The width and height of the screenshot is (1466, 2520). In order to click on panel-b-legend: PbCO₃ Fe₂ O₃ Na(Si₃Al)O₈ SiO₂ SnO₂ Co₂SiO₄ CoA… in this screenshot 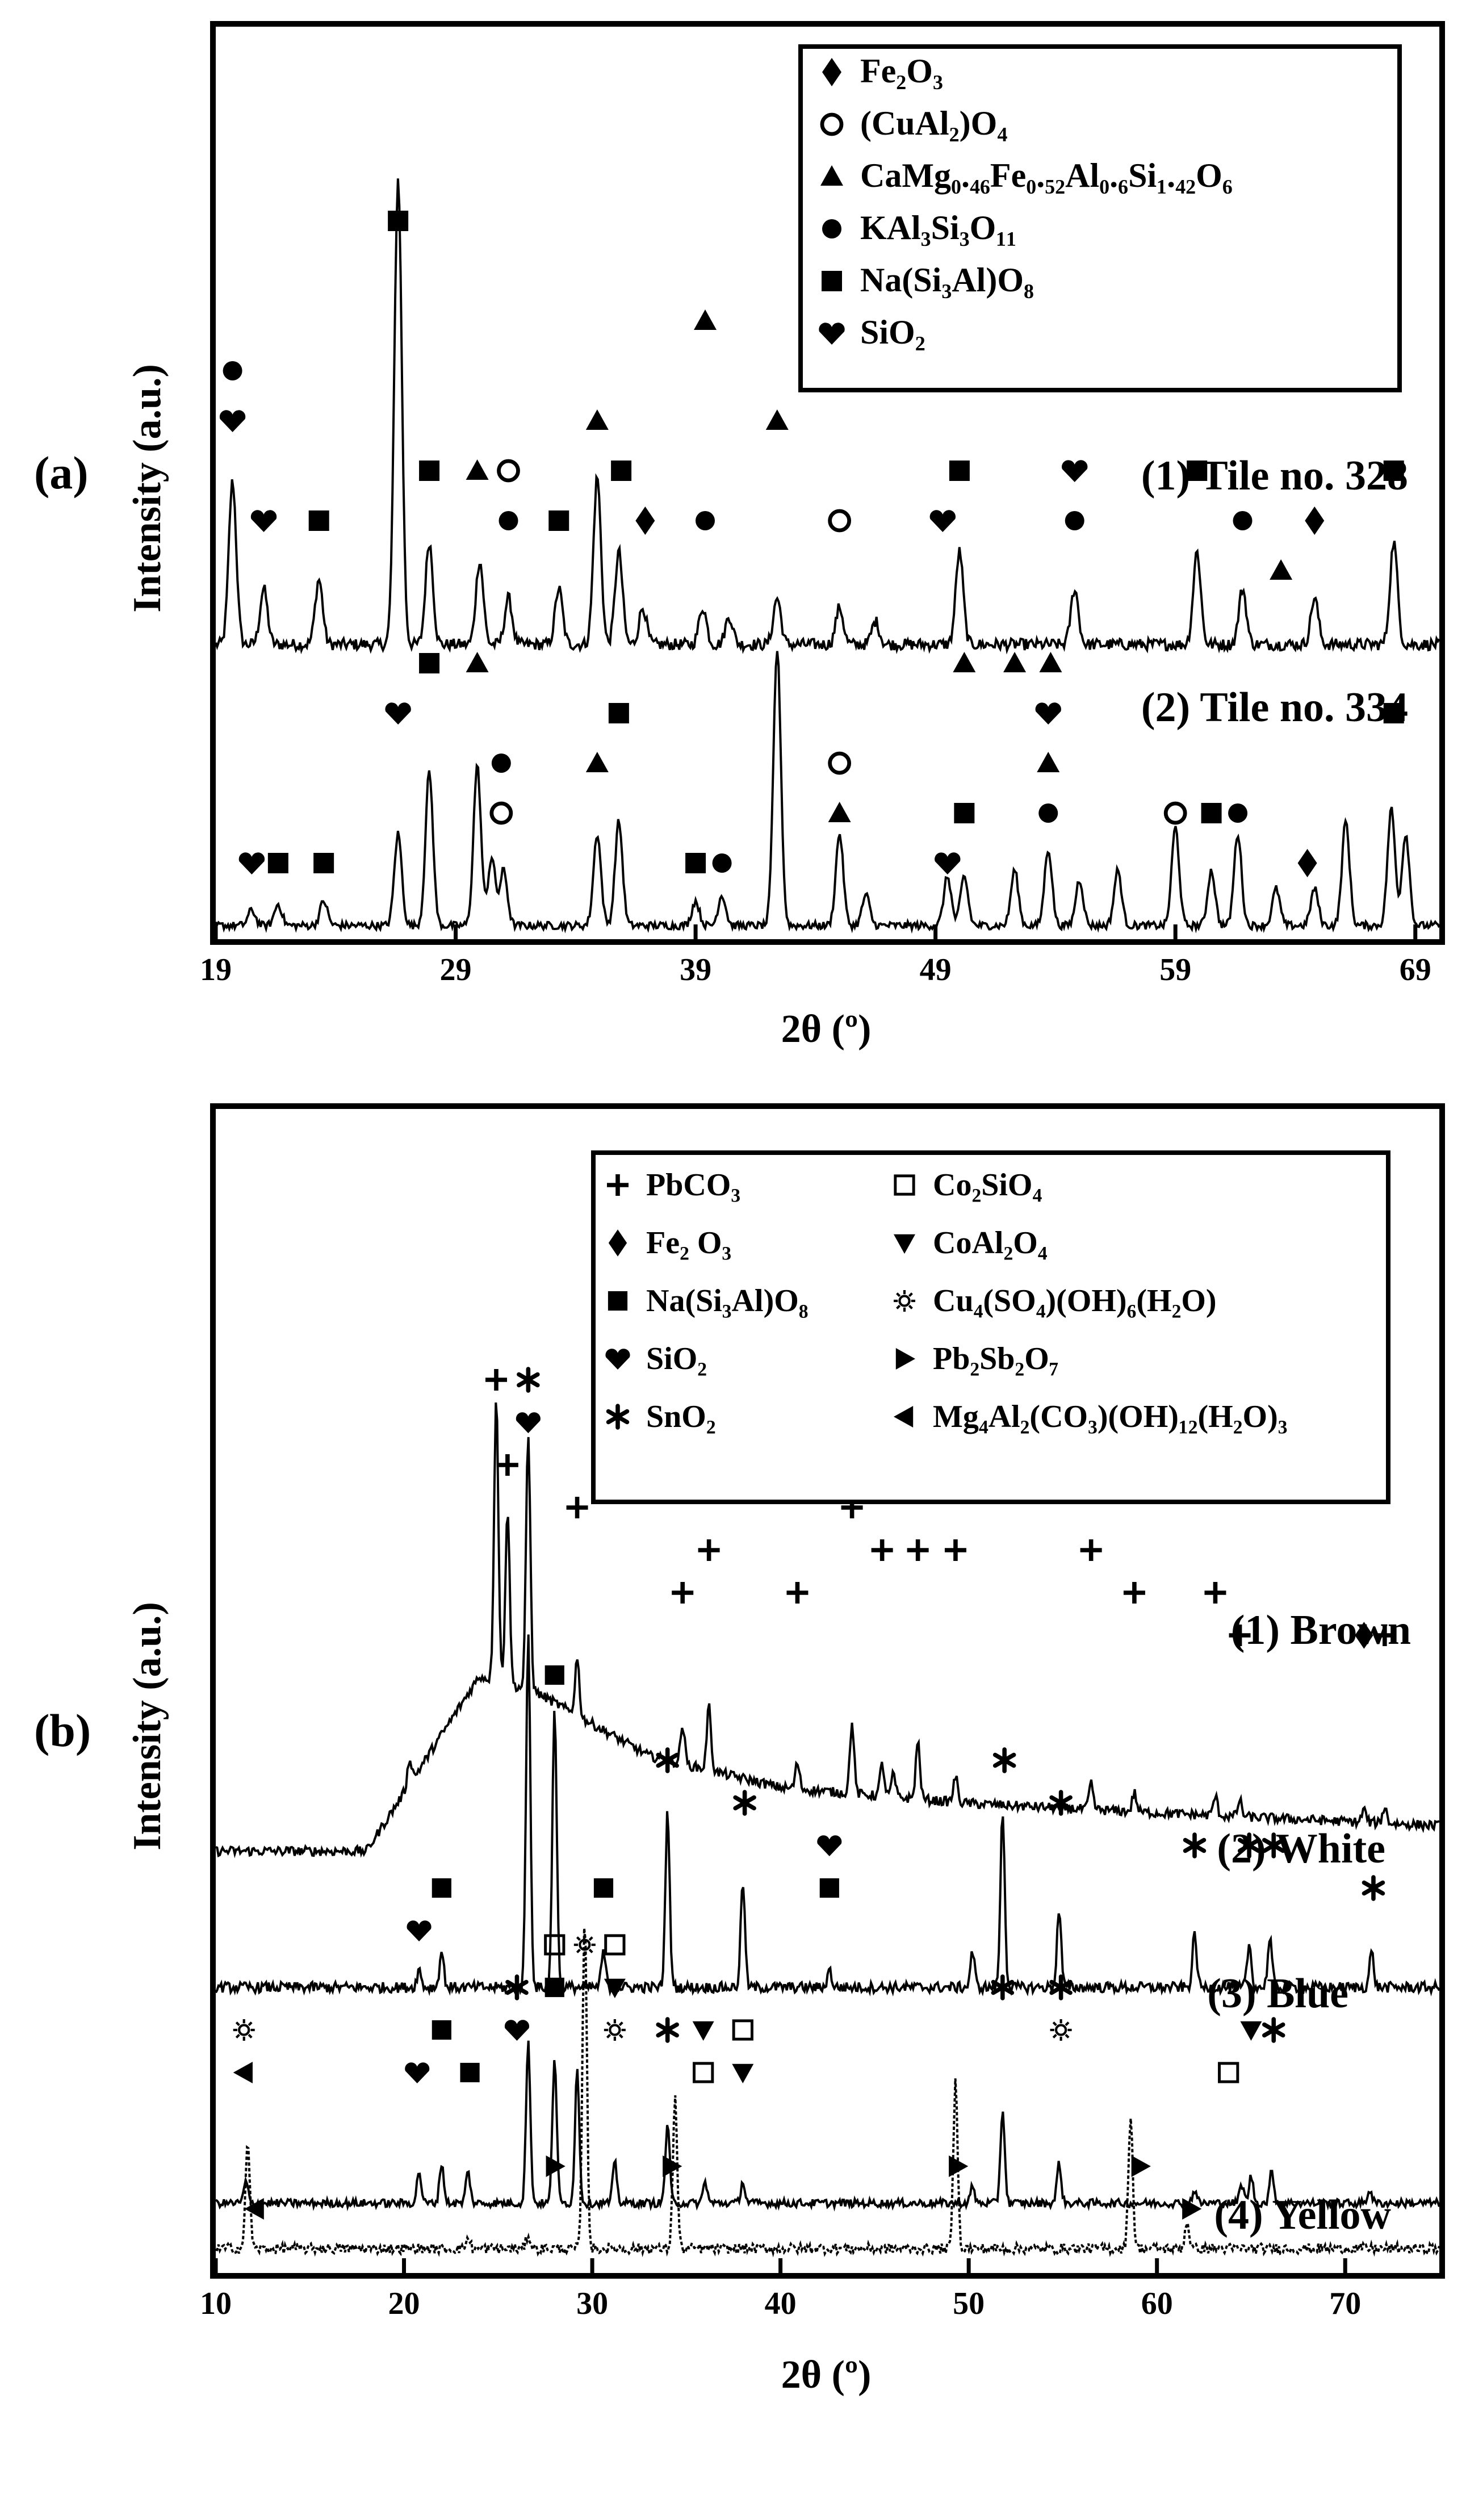, I will do `click(990, 1327)`.